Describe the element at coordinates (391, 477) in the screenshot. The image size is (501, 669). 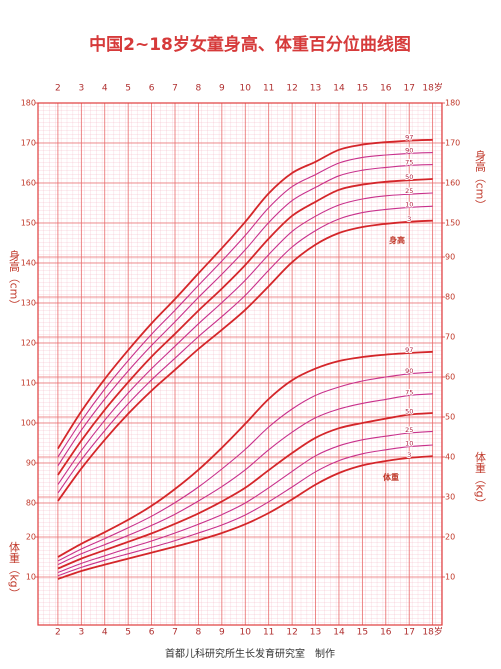
I see `annotation: 体重` at that location.